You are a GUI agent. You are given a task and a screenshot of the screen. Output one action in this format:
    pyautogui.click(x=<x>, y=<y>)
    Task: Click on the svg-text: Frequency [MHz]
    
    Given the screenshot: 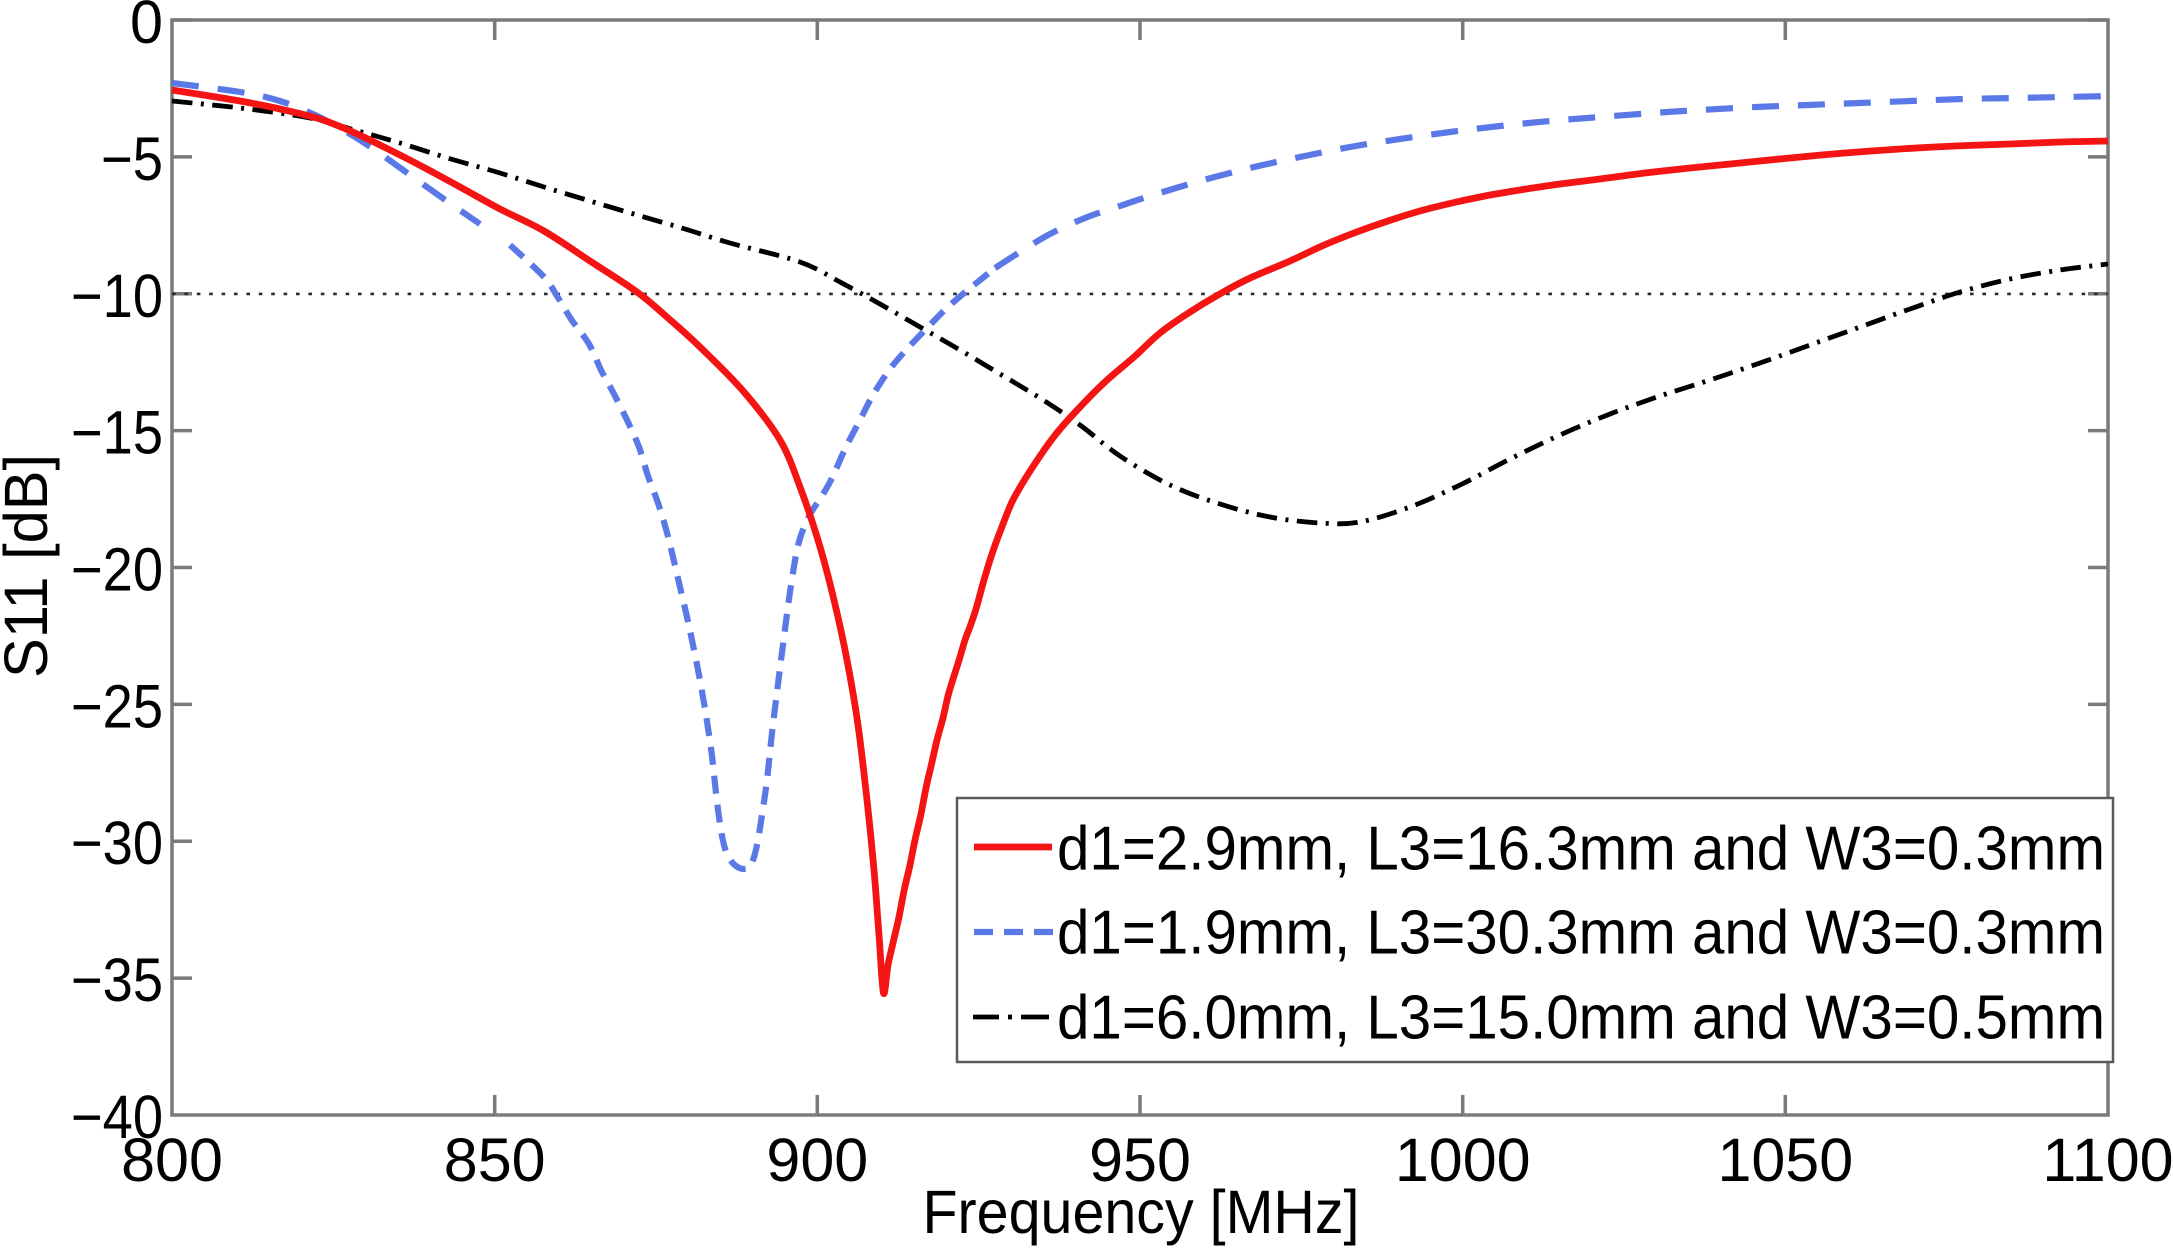 What is the action you would take?
    pyautogui.click(x=1141, y=1212)
    